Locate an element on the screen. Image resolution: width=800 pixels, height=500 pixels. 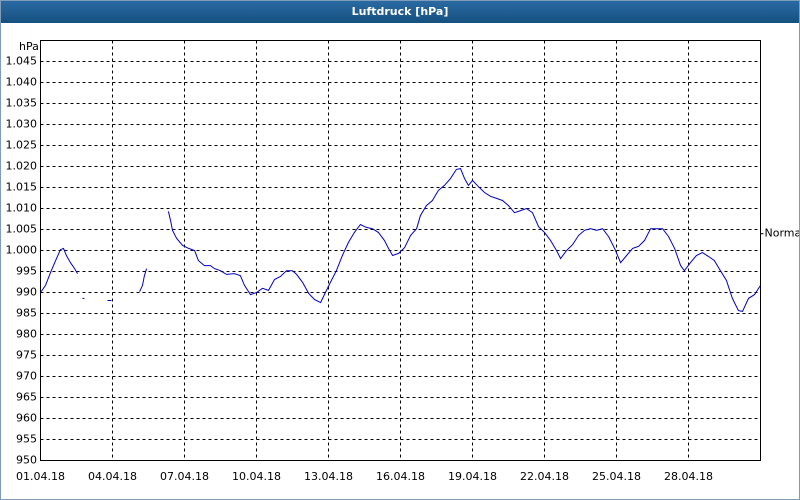
y-tick-label: 1.015 is located at coordinates (22, 187).